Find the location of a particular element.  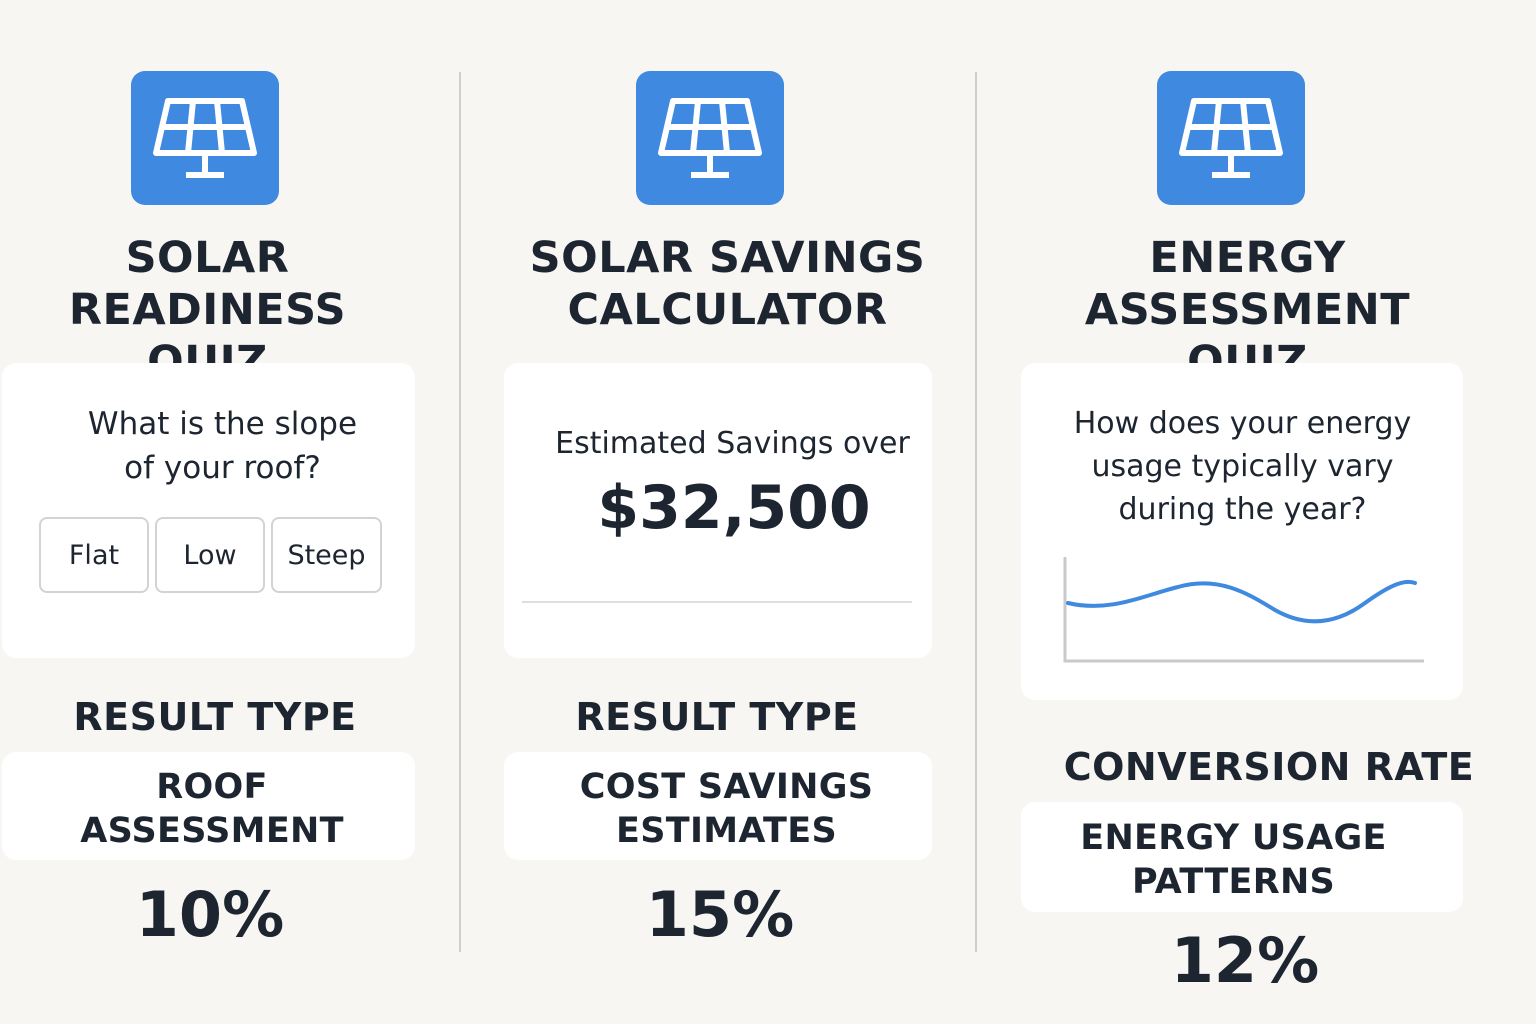

savings-divider is located at coordinates (717, 602).